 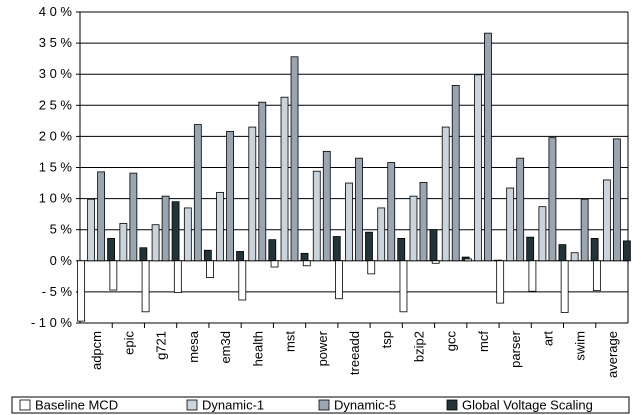 I want to click on bar-mesa-global-voltage-scaling, so click(x=207, y=255).